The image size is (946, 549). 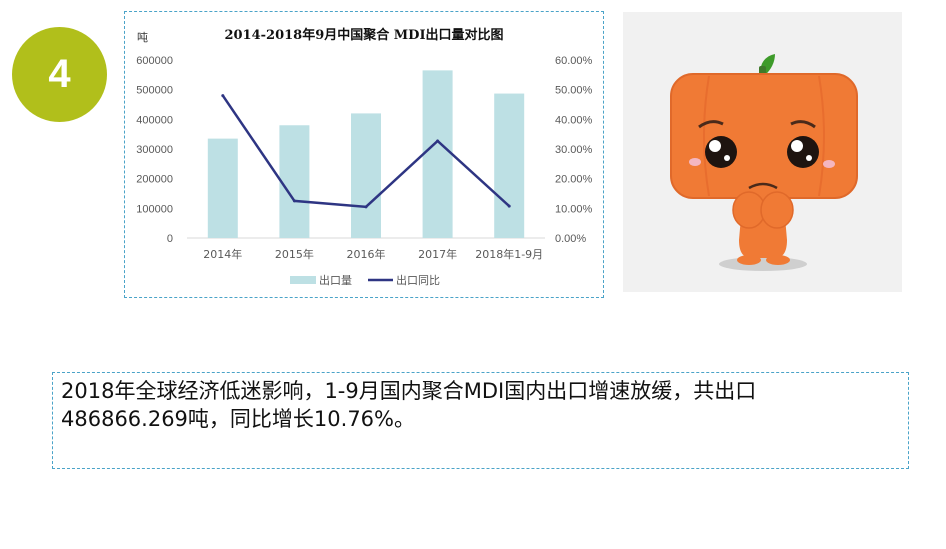 What do you see at coordinates (364, 35) in the screenshot?
I see `chart-title: 2014-2018年9月中国聚合 MDI出口量对比图` at bounding box center [364, 35].